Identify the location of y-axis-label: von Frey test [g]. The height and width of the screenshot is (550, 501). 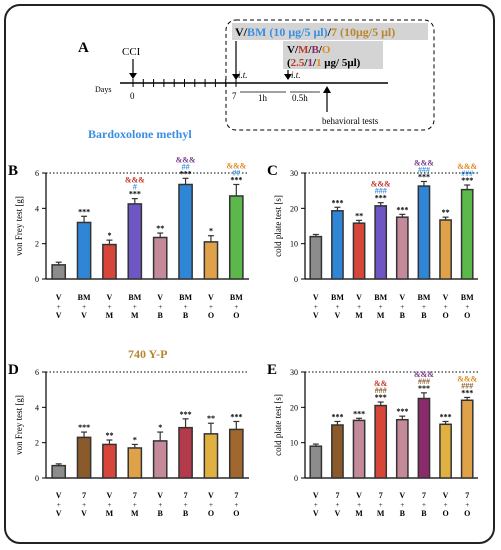
(19, 226).